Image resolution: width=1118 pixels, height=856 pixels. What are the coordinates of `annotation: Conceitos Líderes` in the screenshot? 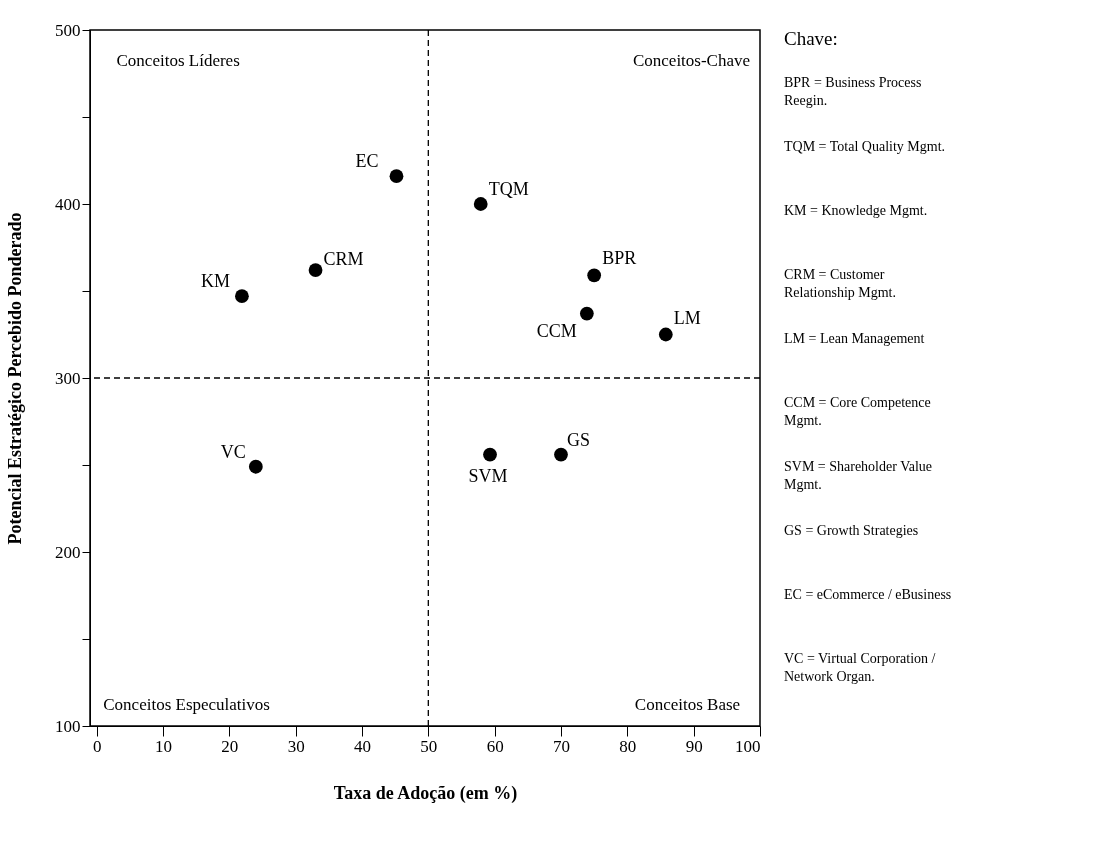 It's located at (178, 61).